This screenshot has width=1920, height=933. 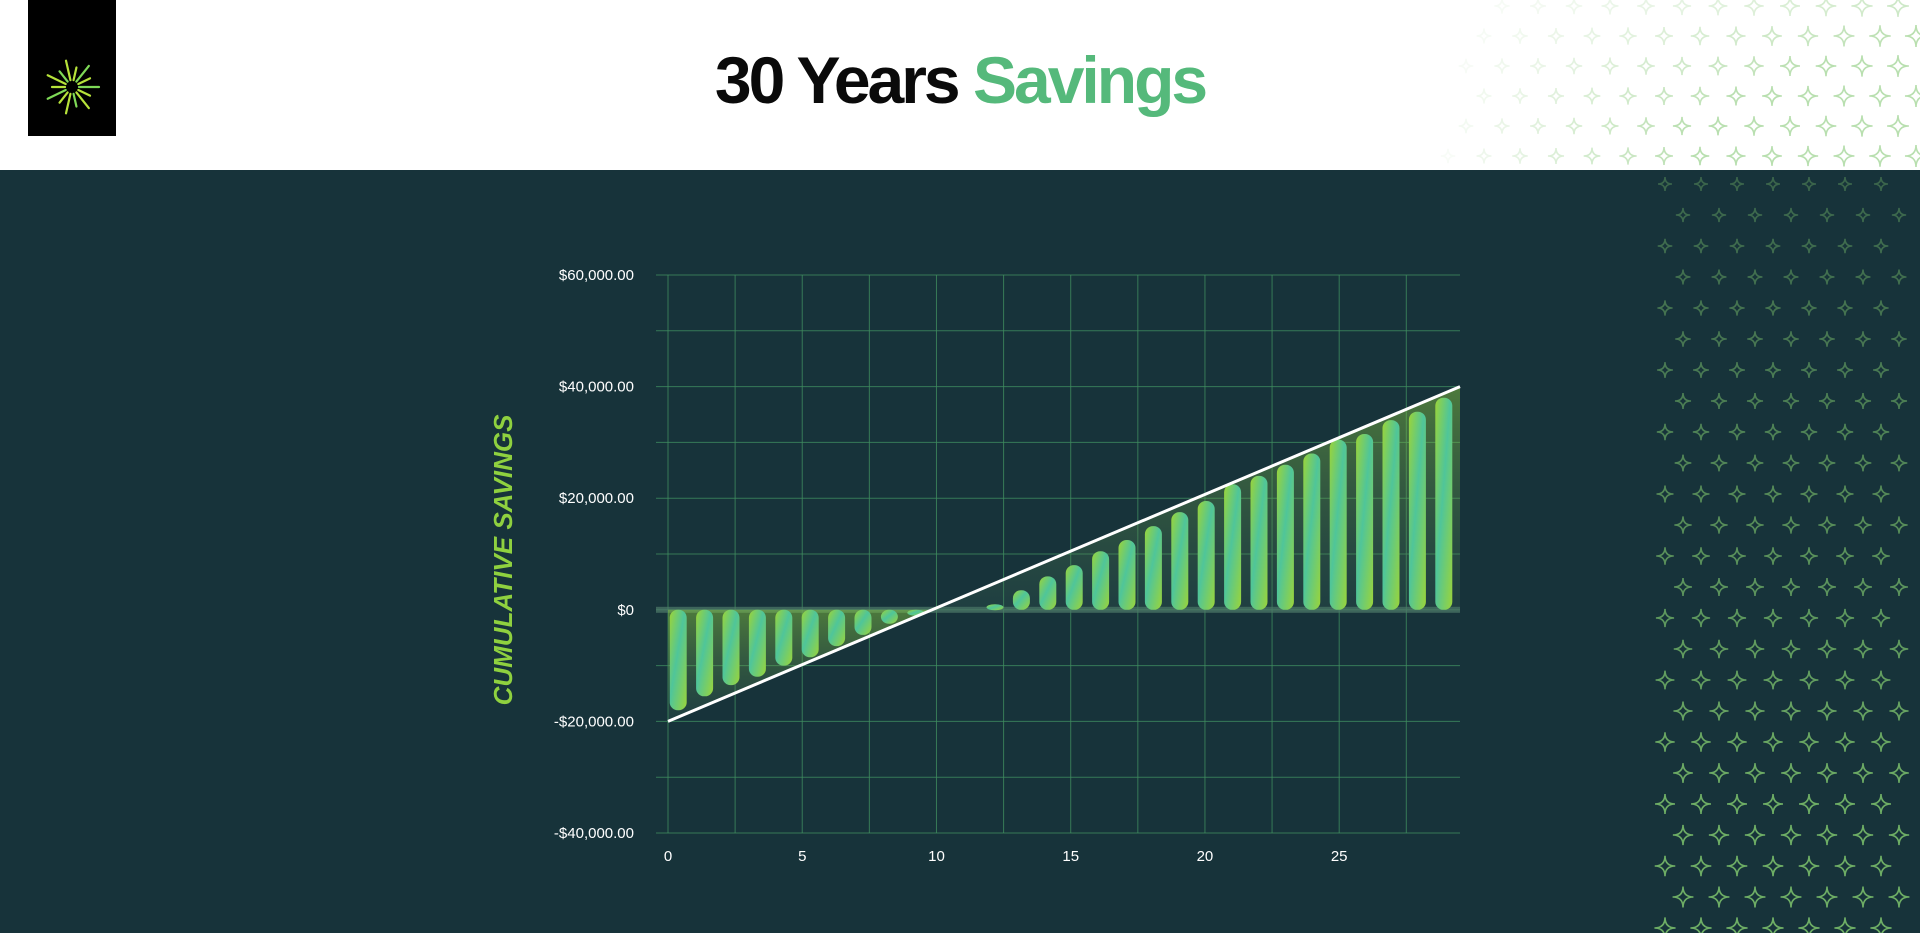 What do you see at coordinates (1006, 856) in the screenshot?
I see `x-axis-ticks: 0 5 10 15 20 25` at bounding box center [1006, 856].